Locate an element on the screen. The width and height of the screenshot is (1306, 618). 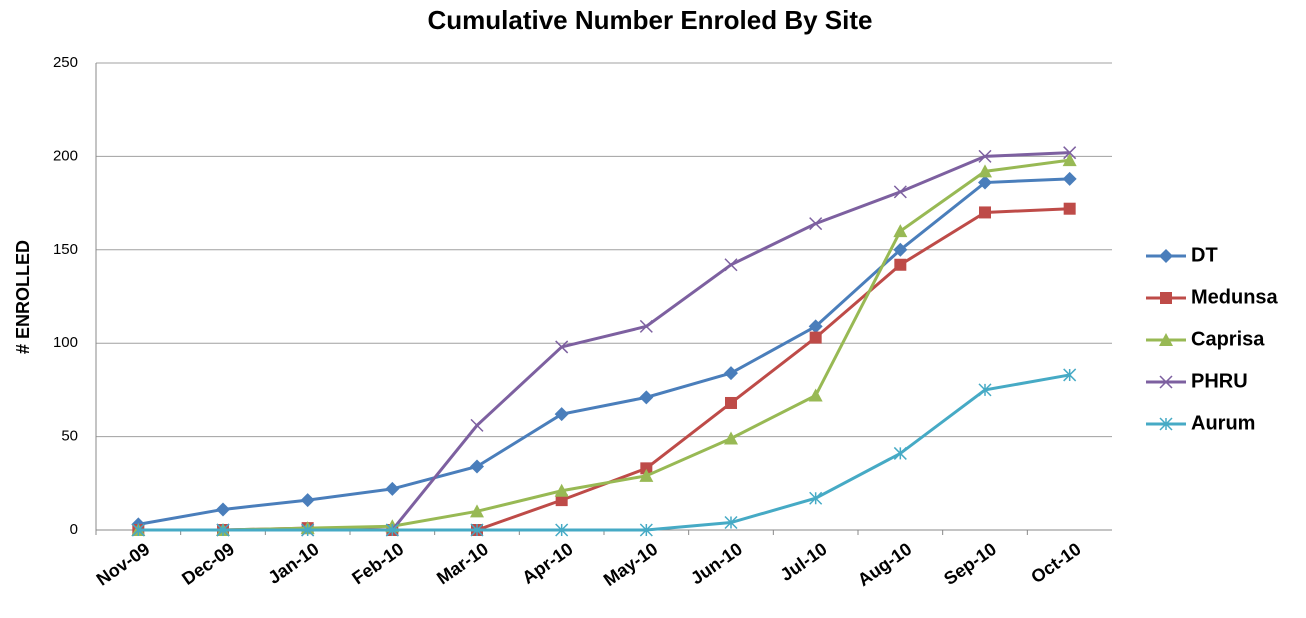
x-tick-label: Oct-10 is located at coordinates (1055, 563).